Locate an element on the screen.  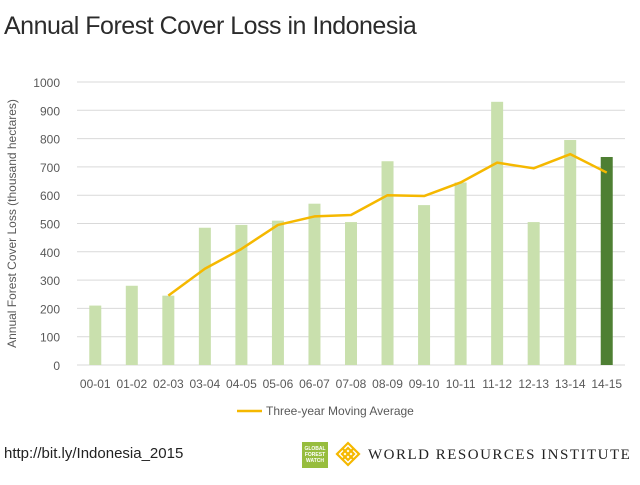
x-tick-label: 01-02 is located at coordinates (131, 384).